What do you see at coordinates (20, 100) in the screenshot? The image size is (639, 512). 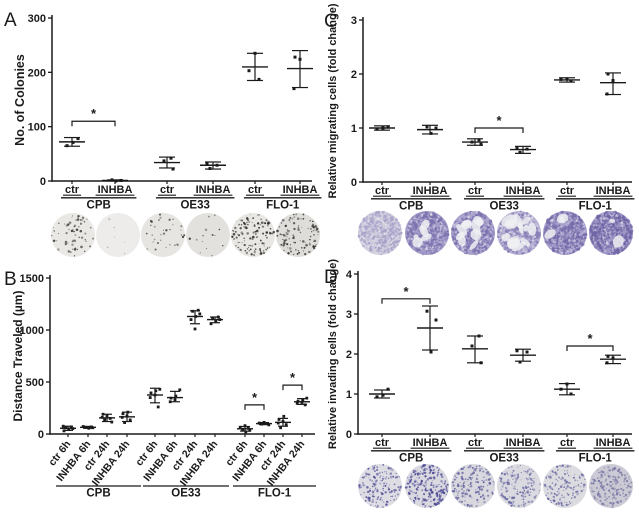 I see `y-axis-title: No. of Colonies` at bounding box center [20, 100].